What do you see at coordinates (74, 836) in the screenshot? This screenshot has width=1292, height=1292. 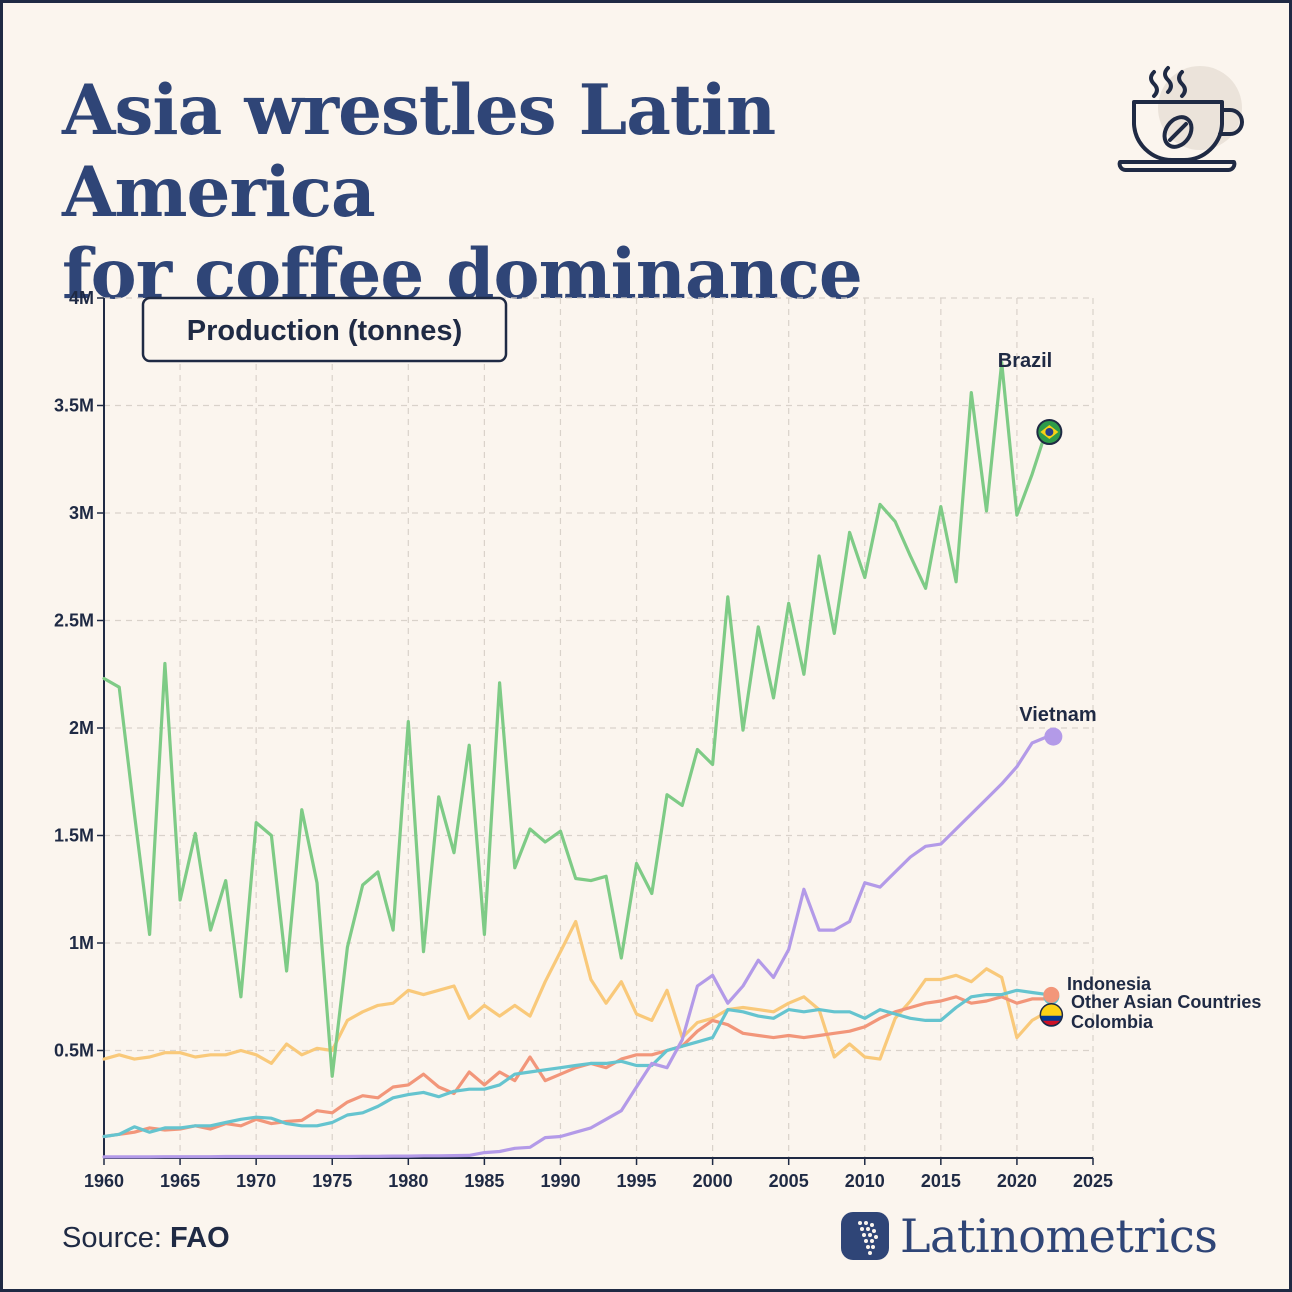 I see `y-tick-label: 1.5M` at bounding box center [74, 836].